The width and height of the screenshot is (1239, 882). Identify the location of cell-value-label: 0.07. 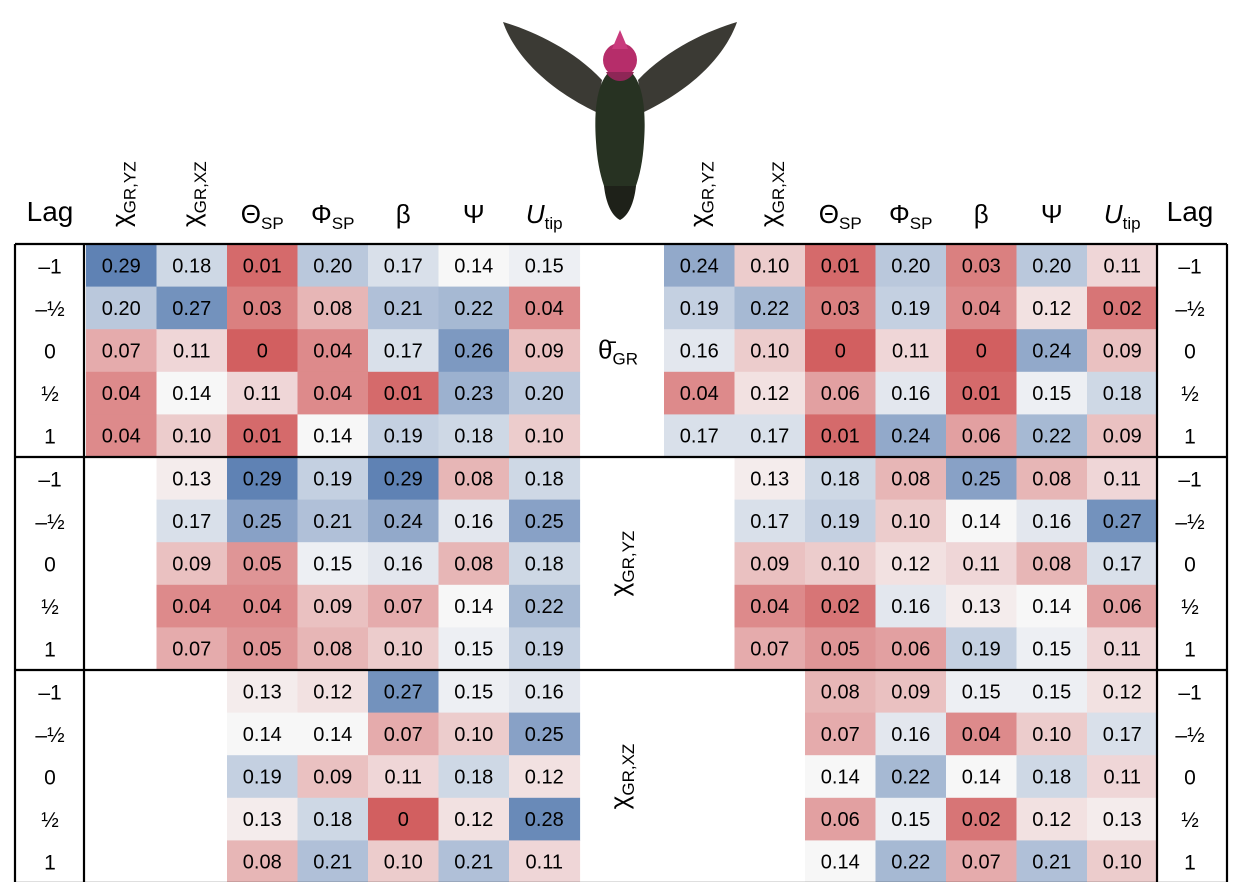
(403, 735).